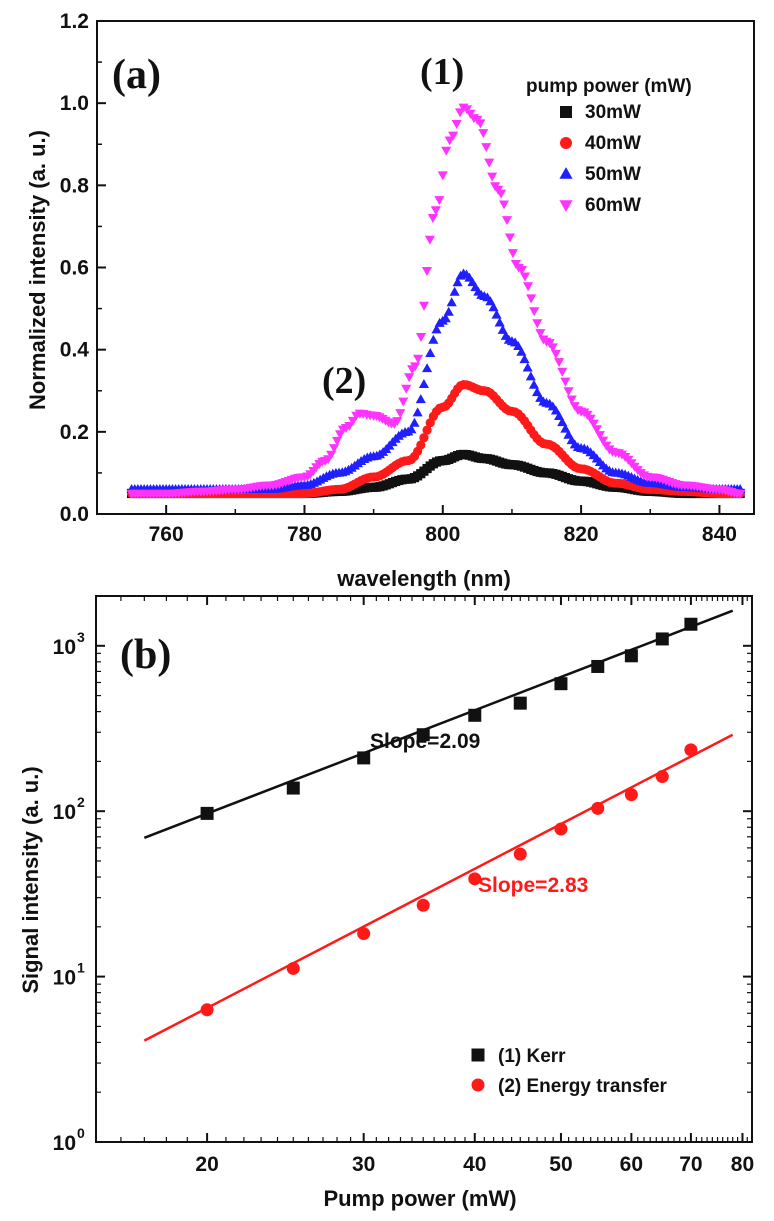  What do you see at coordinates (566, 173) in the screenshot?
I see `legend-marker-50mW` at bounding box center [566, 173].